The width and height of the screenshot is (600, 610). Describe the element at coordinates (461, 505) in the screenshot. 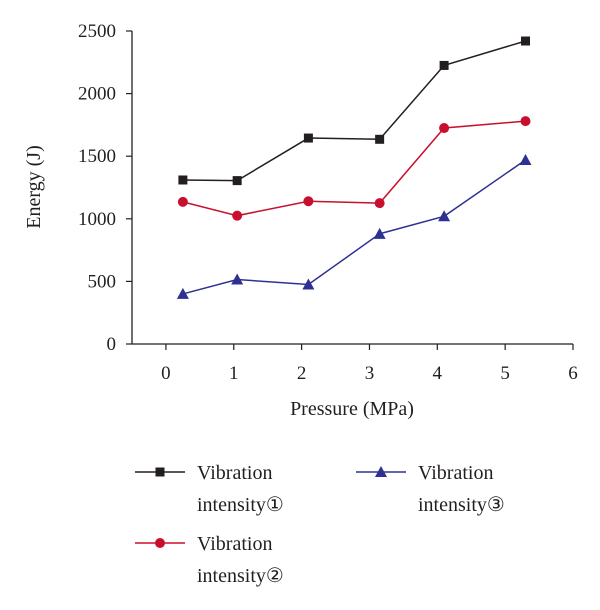

I see `legend-label: intensity③` at that location.